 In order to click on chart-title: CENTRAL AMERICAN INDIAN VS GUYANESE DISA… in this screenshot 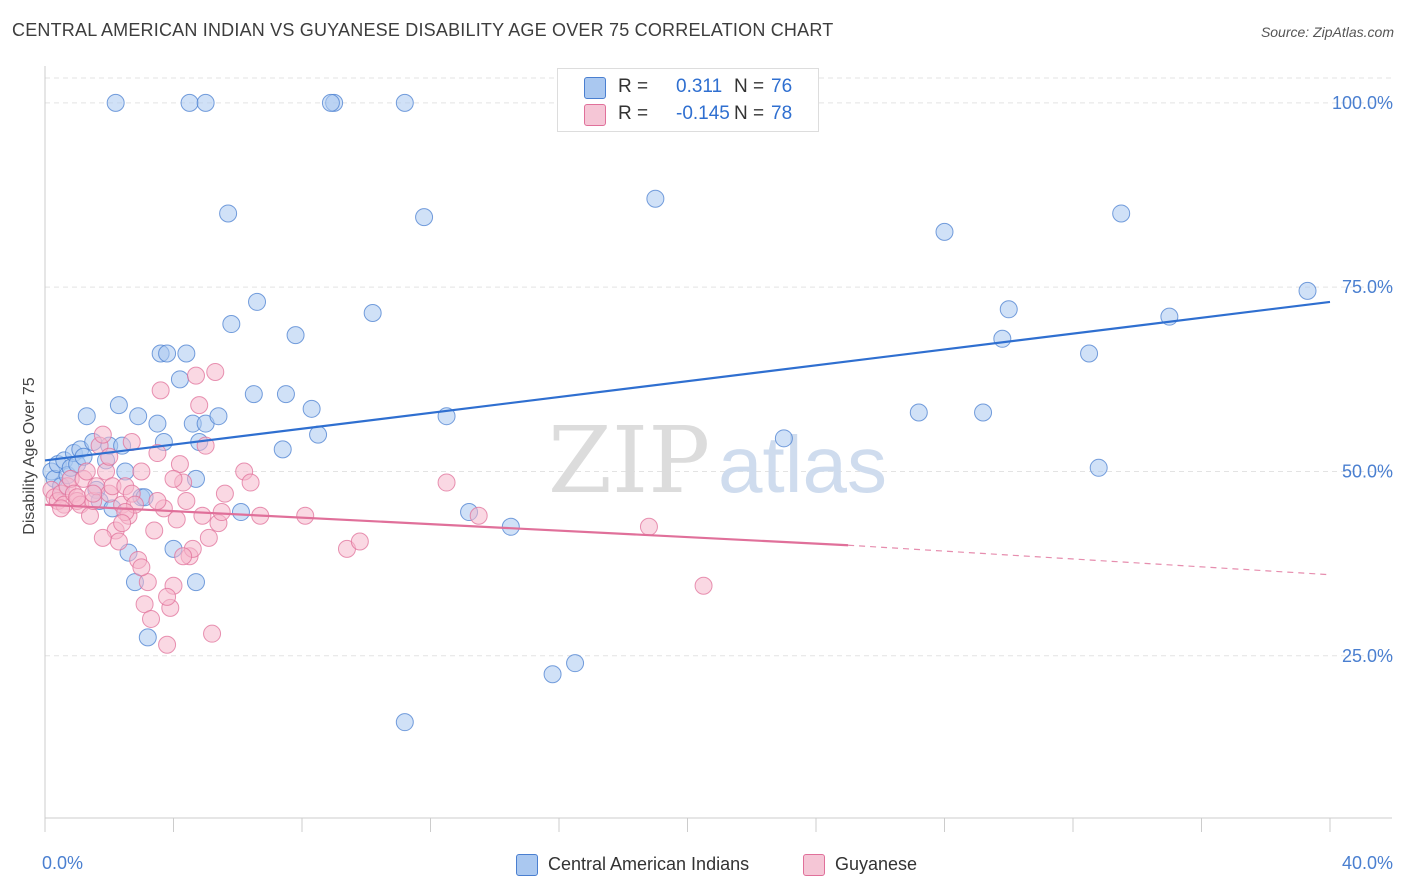, I will do `click(423, 30)`.